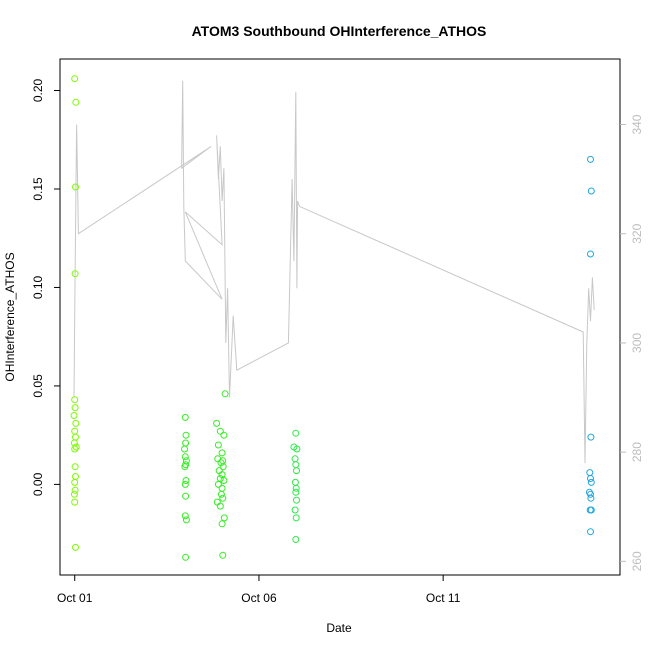 The image size is (650, 650). I want to click on y-tick-label: 0.10, so click(38, 287).